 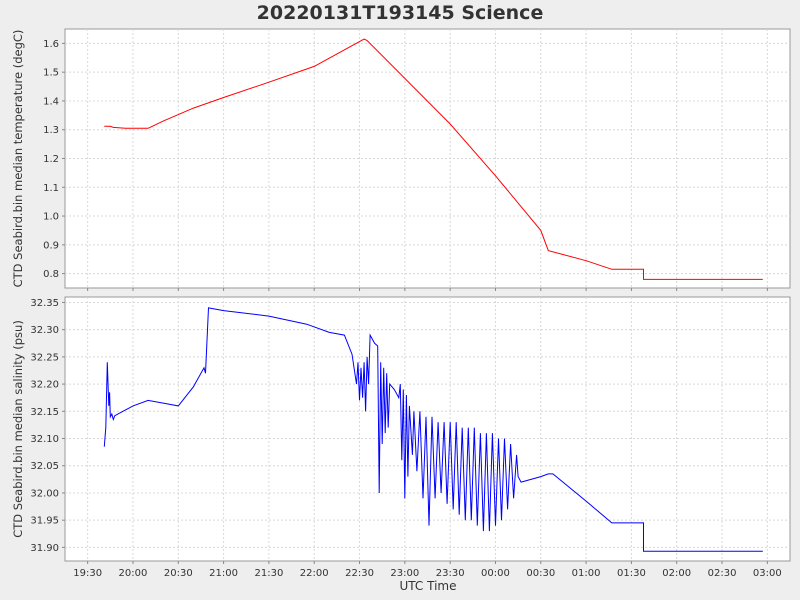 I want to click on x-tick-label: 02:30, so click(x=722, y=573).